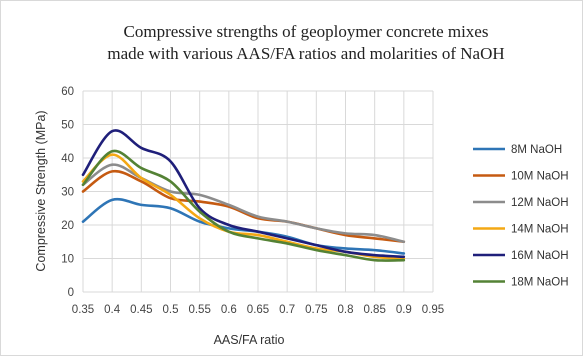 Image resolution: width=583 pixels, height=357 pixels. What do you see at coordinates (404, 310) in the screenshot?
I see `x-tick-label: 0.9` at bounding box center [404, 310].